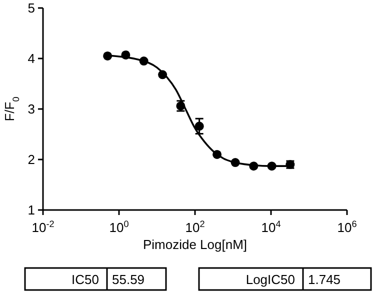 The width and height of the screenshot is (377, 295). I want to click on x-tick-label: 10$^{-2}$, so click(43, 227).